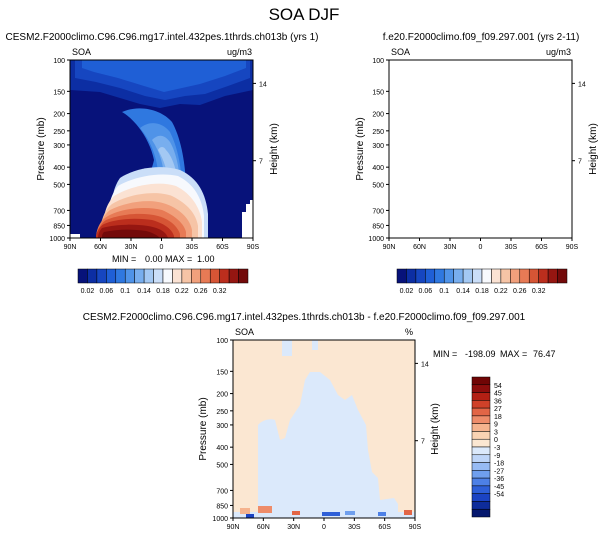  Describe the element at coordinates (499, 487) in the screenshot. I see `colorbar-label: -45` at that location.